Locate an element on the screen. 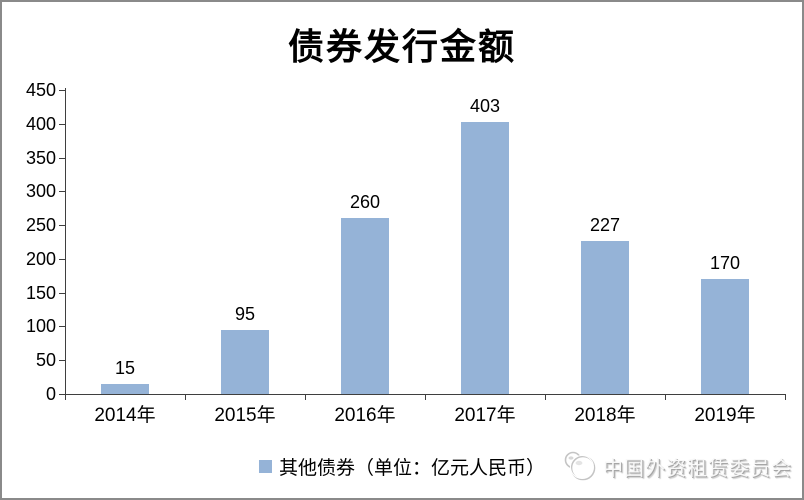 The image size is (804, 500). bar-value-label: 170 is located at coordinates (725, 263).